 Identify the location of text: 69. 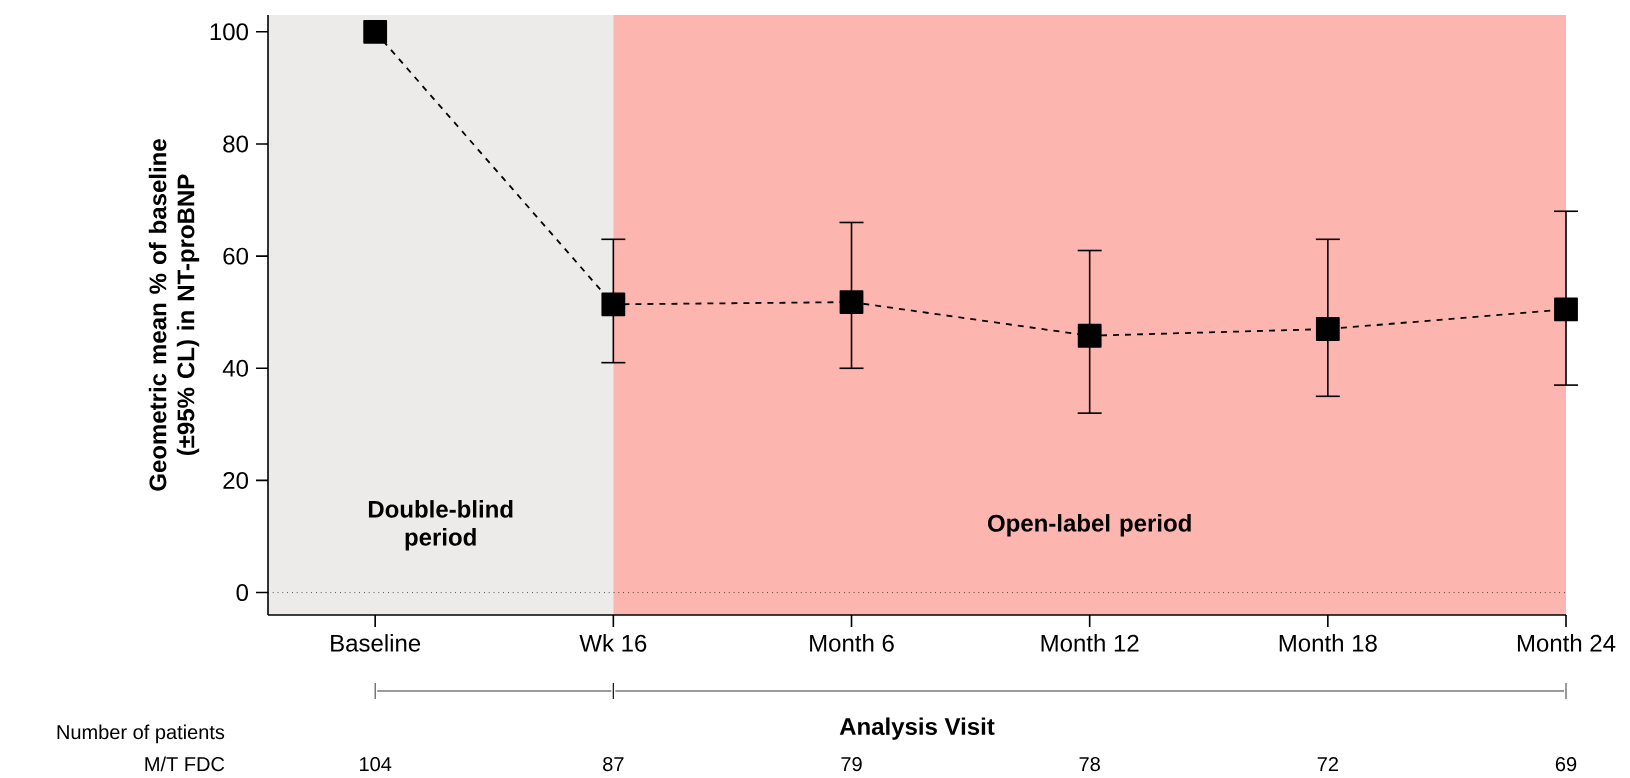
(1566, 764).